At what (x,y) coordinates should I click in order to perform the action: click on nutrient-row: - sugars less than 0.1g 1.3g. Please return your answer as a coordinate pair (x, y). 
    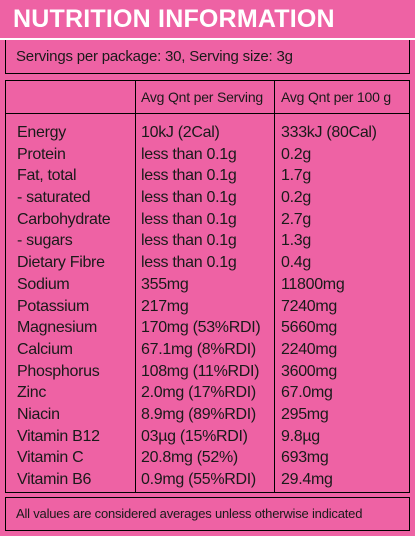
    Looking at the image, I should click on (207, 241).